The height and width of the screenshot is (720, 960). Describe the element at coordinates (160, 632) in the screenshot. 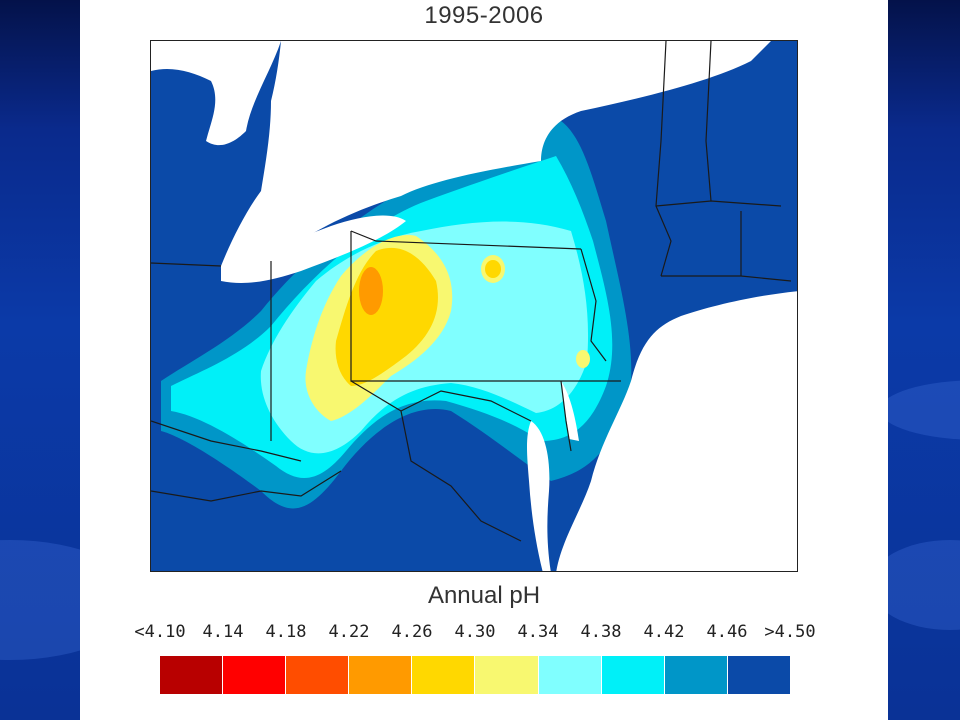

I see `legend-tick-label: <4.10` at that location.